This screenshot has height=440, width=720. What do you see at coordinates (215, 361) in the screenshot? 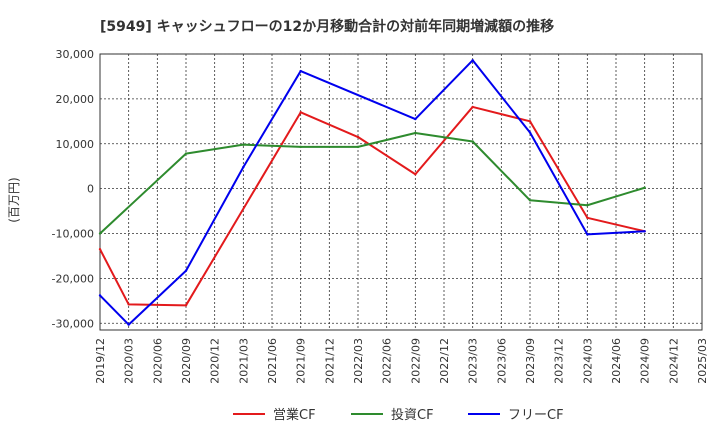
I see `x-tick-label: 2020/12` at bounding box center [215, 361].